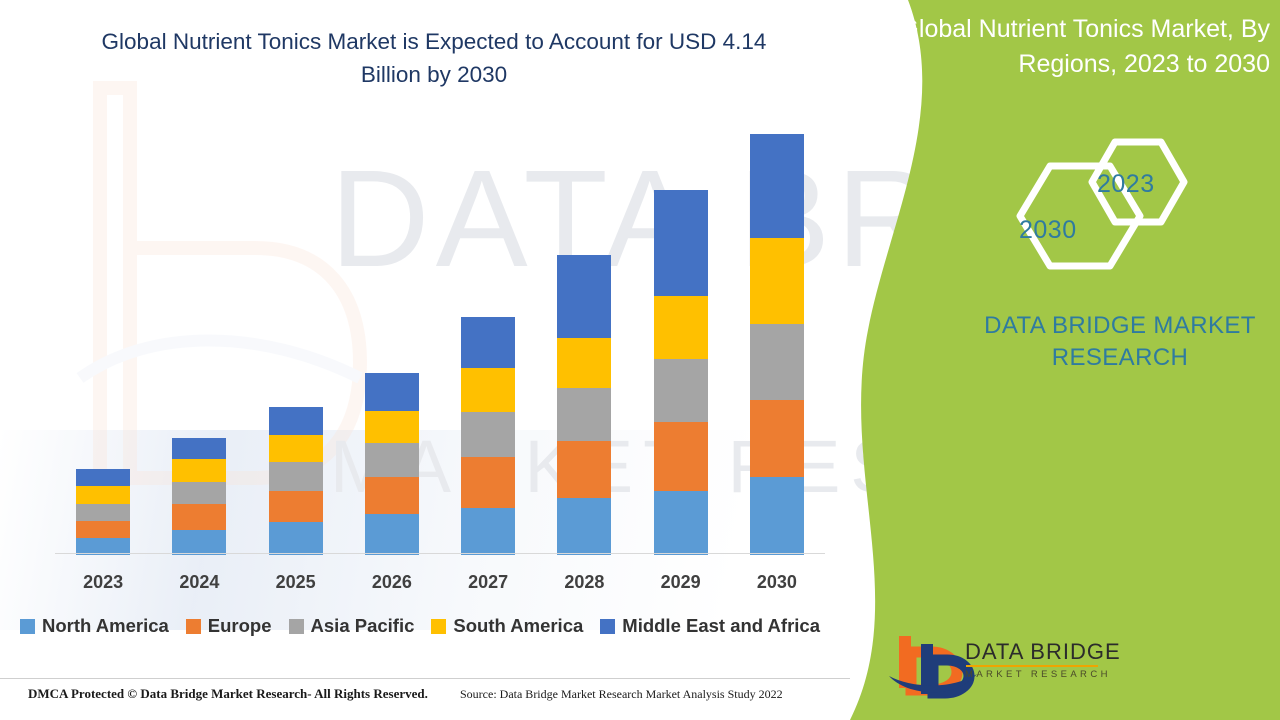  What do you see at coordinates (1120, 325) in the screenshot?
I see `panel-brand-line1: DATA BRIDGE MARKET` at bounding box center [1120, 325].